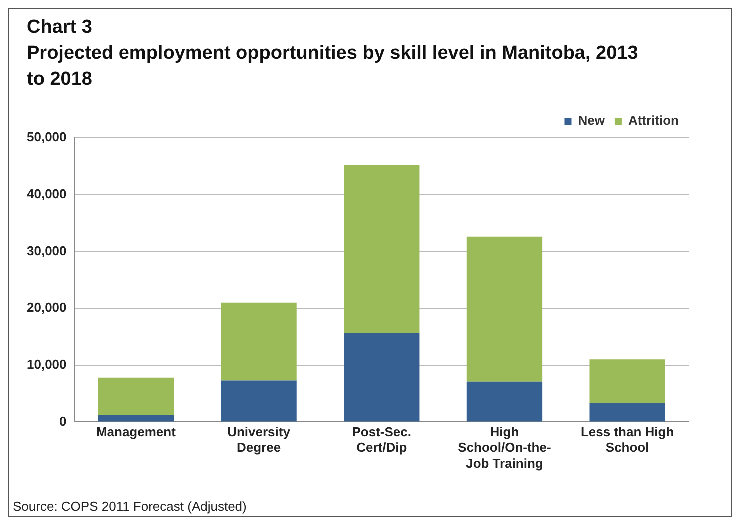  Describe the element at coordinates (63, 421) in the screenshot. I see `y-tick-label: 0` at that location.